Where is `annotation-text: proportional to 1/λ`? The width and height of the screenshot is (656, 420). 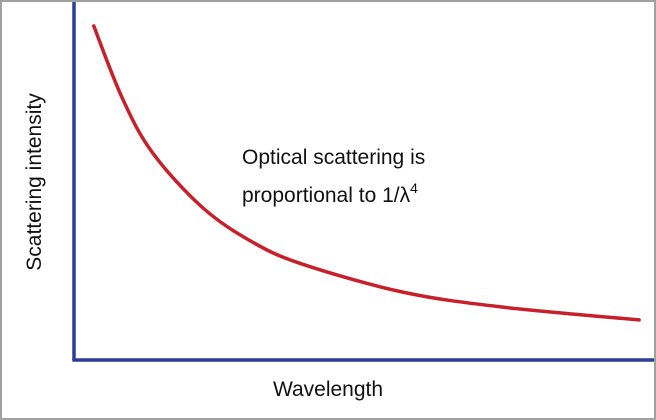 annotation-text: proportional to 1/λ is located at coordinates (326, 195).